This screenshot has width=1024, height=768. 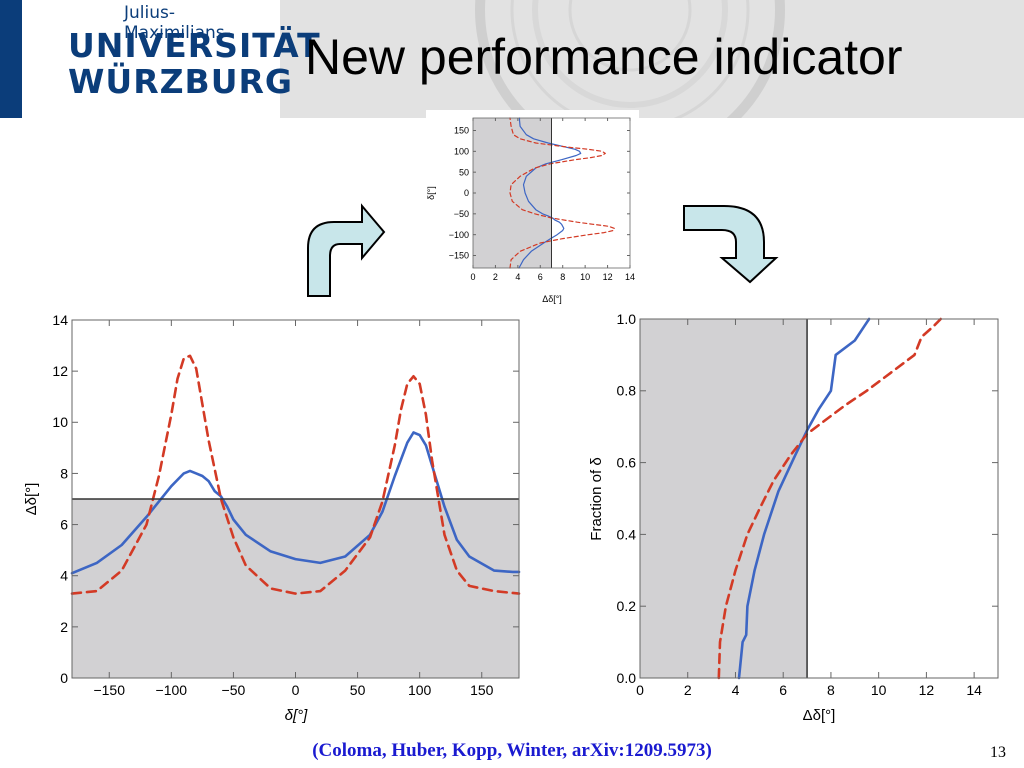 I want to click on y-tick-label: −150, so click(x=459, y=256).